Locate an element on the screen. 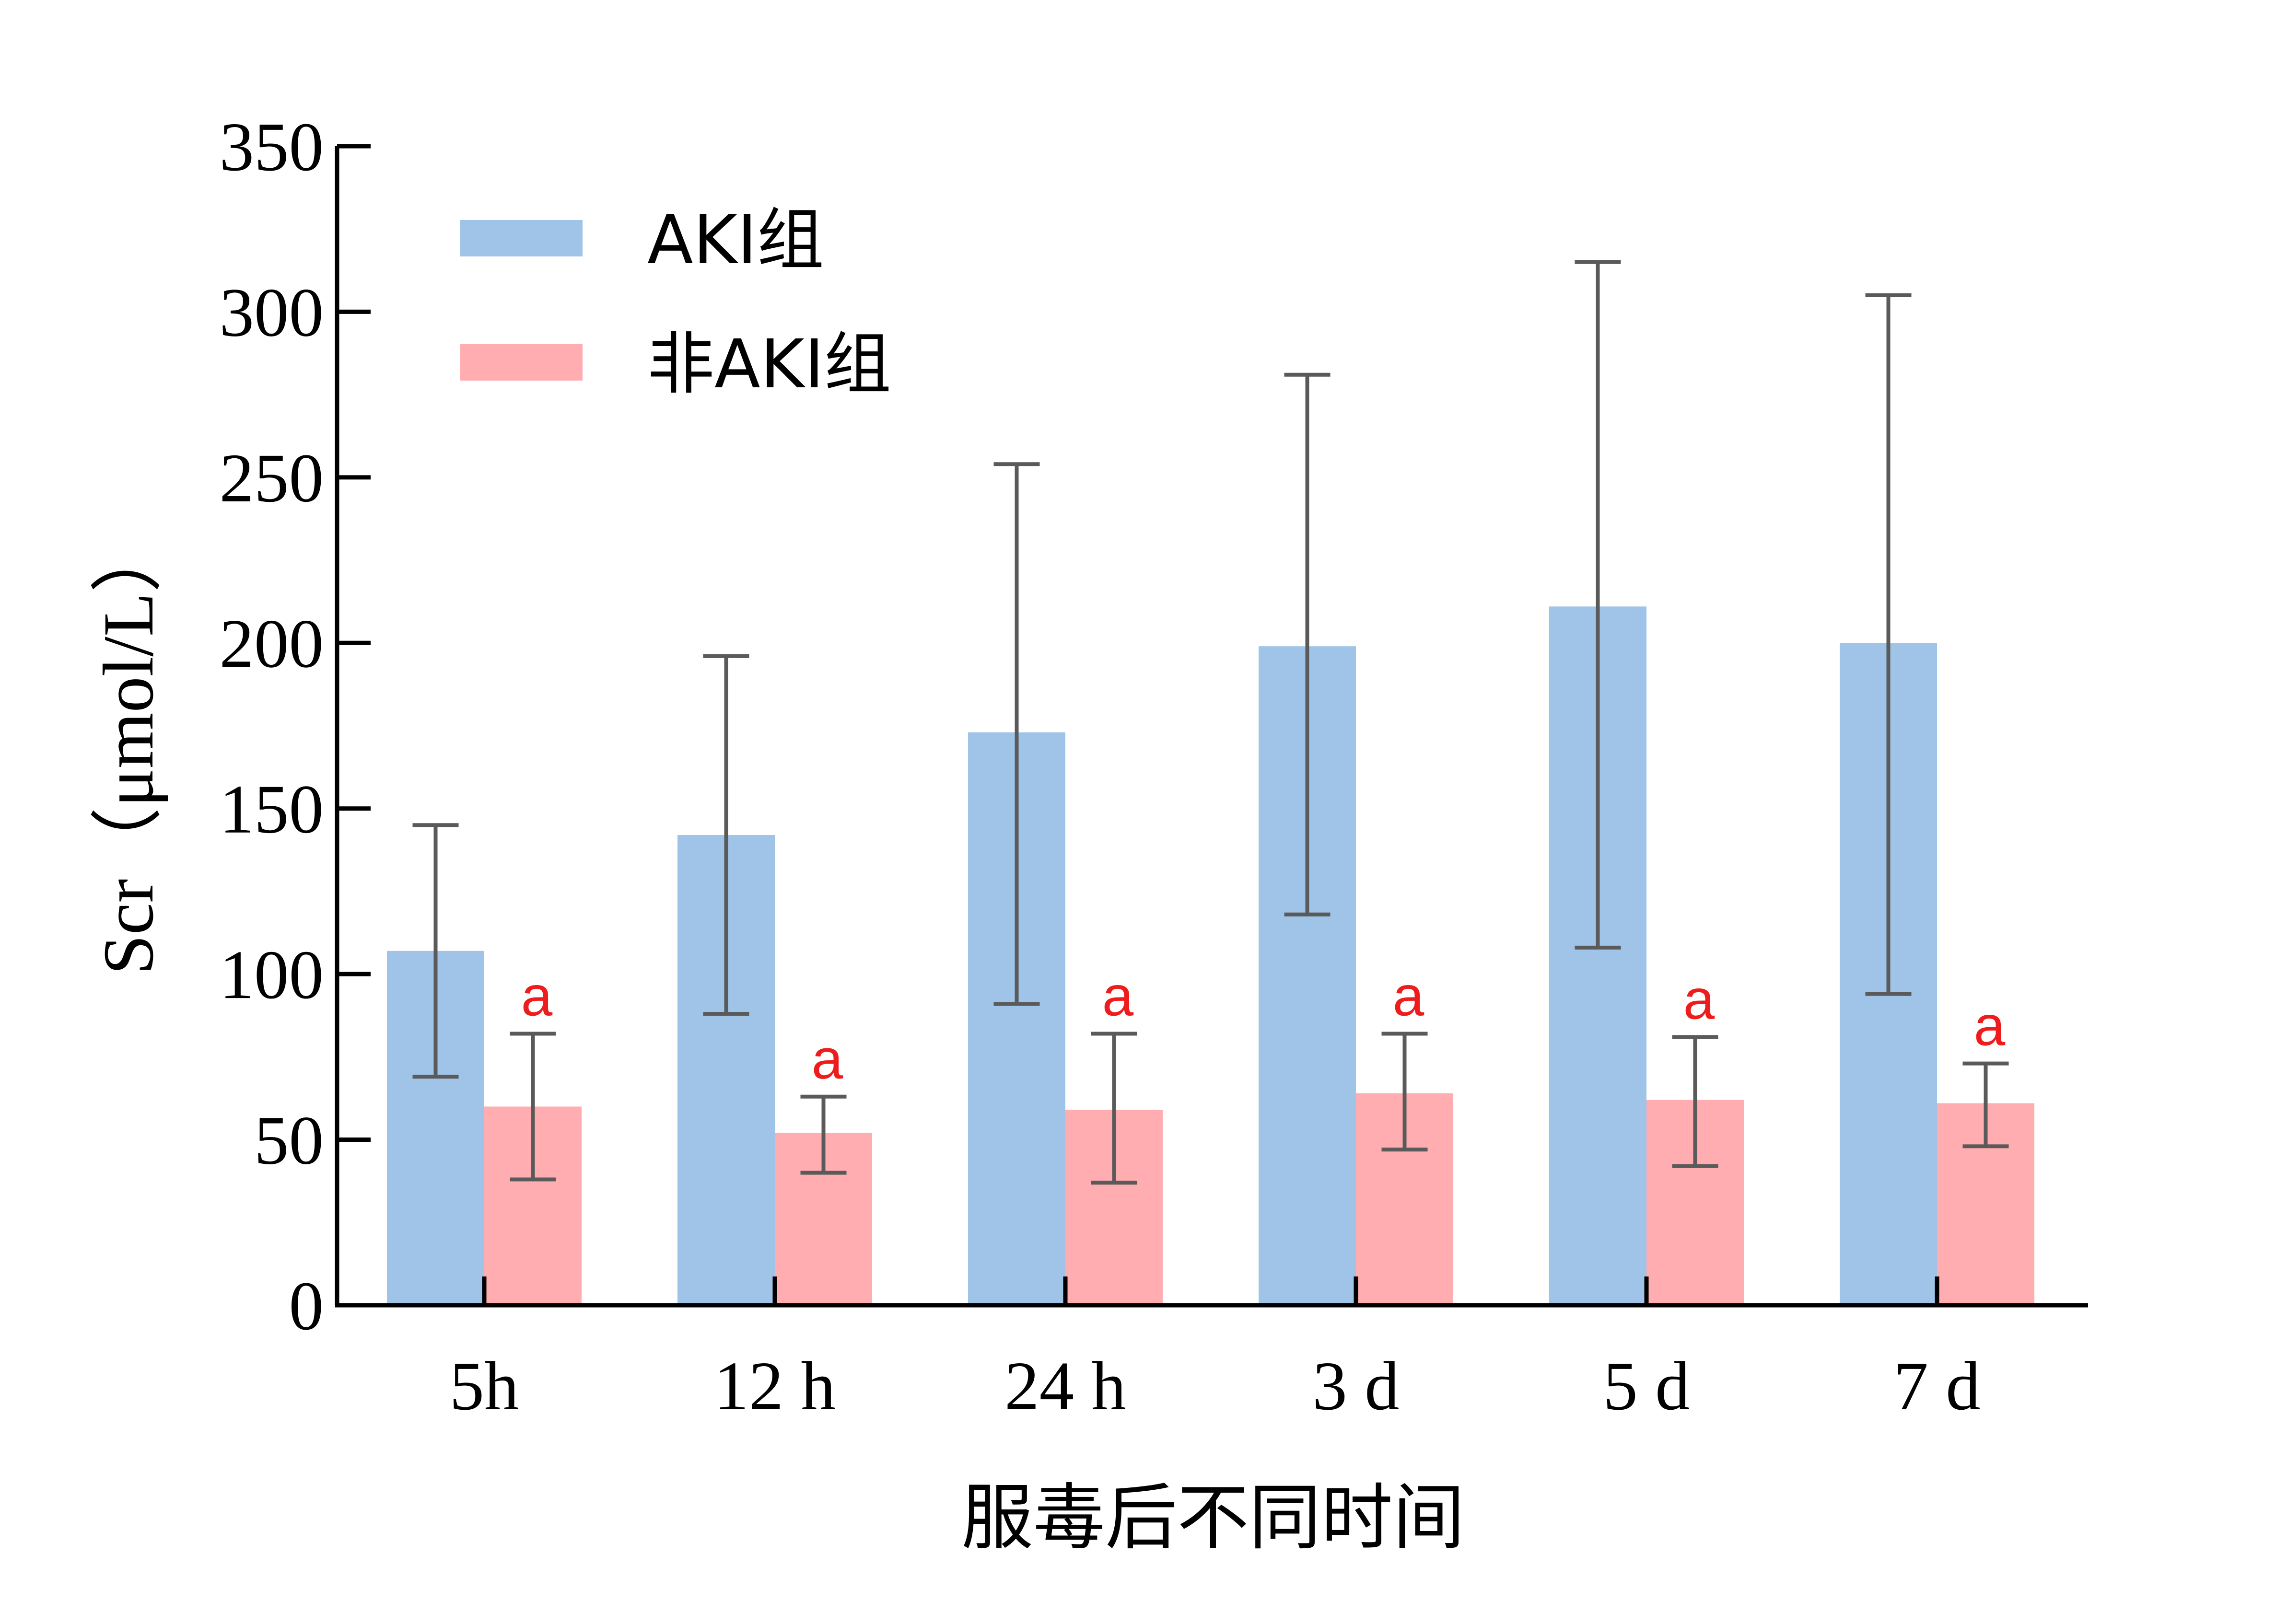 The image size is (2288, 1624). x-tick-label: 5 d is located at coordinates (1647, 1386).